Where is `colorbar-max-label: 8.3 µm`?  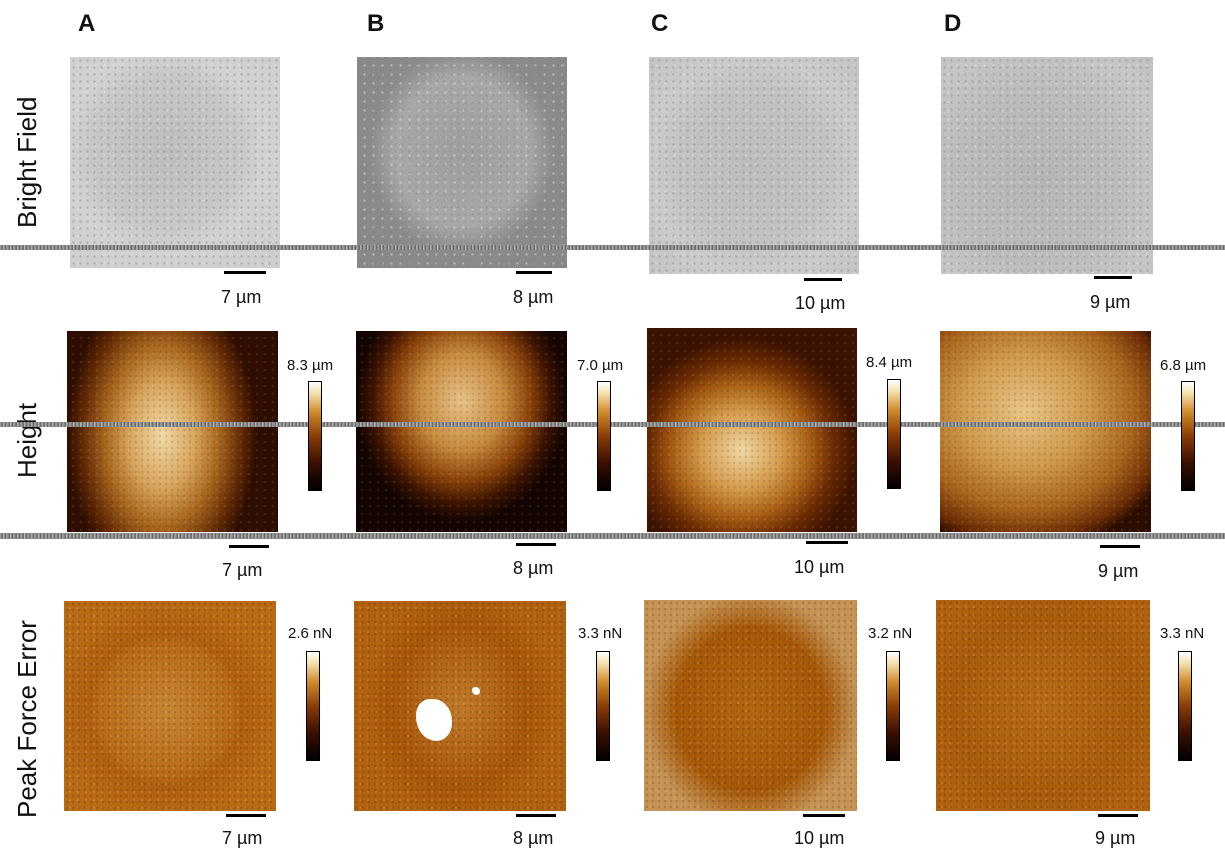 colorbar-max-label: 8.3 µm is located at coordinates (310, 365).